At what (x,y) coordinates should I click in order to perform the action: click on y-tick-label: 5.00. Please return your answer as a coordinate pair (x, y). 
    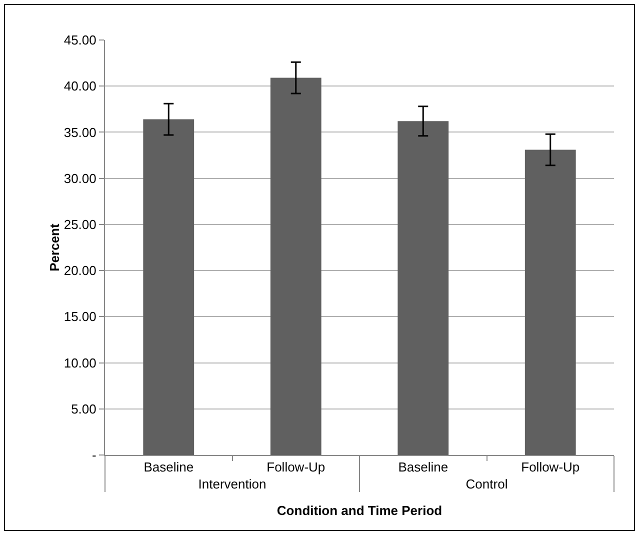
    Looking at the image, I should click on (83, 408).